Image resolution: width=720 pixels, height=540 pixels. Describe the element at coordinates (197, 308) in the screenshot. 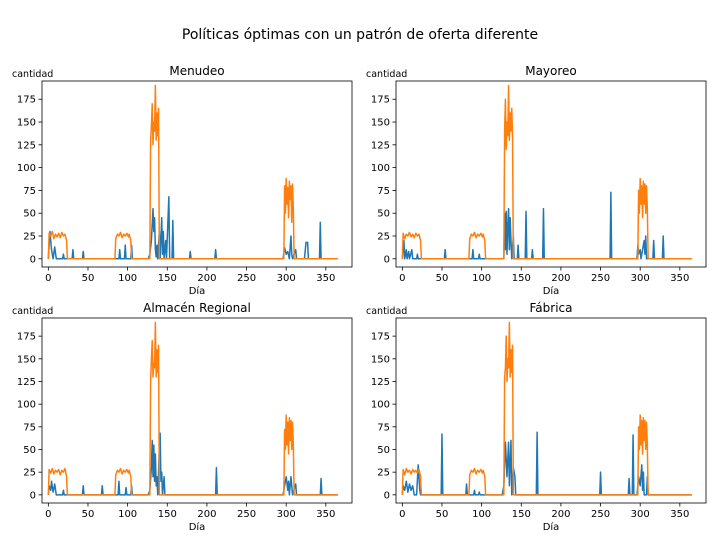

I see `subplot-title: Almacén Regional` at that location.